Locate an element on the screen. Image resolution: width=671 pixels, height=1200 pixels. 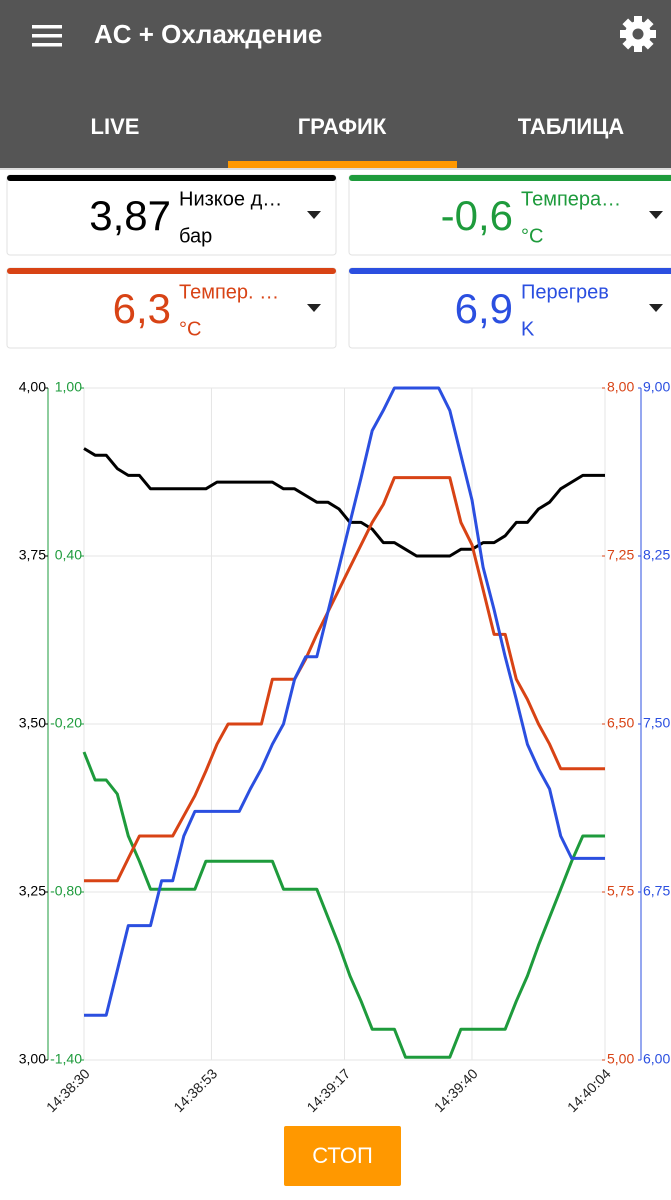
y-tick-label: -1,40 is located at coordinates (66, 1059).